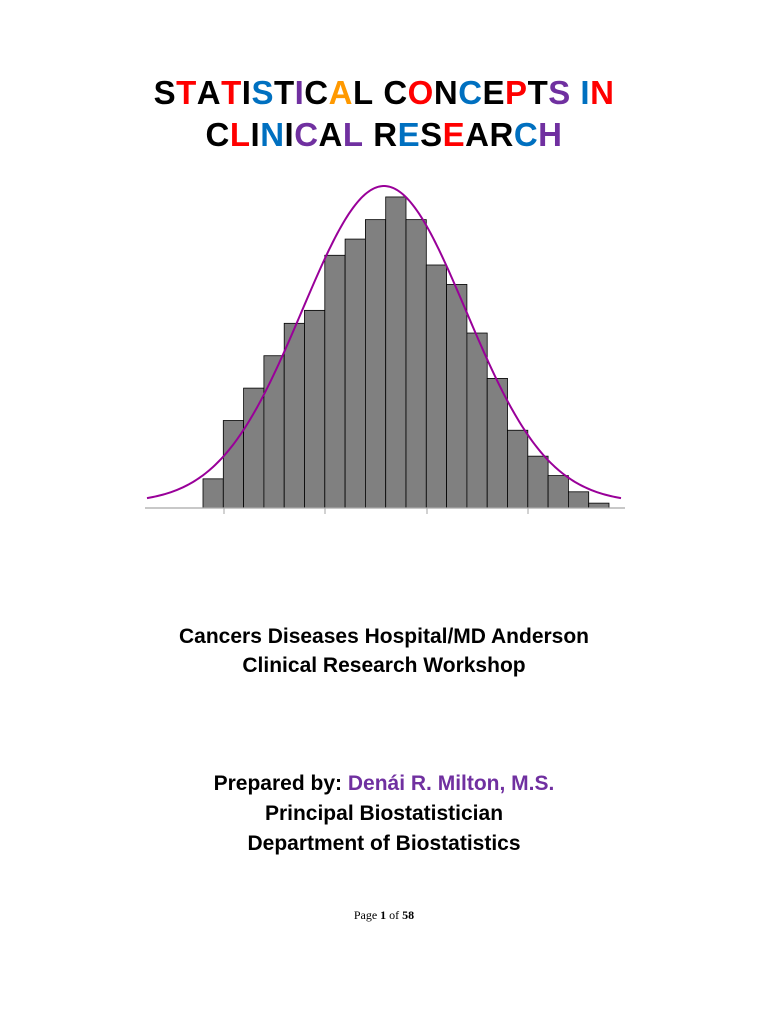 This screenshot has height=1024, width=768. What do you see at coordinates (384, 665) in the screenshot?
I see `workshop-name: Clinical Research Workshop` at bounding box center [384, 665].